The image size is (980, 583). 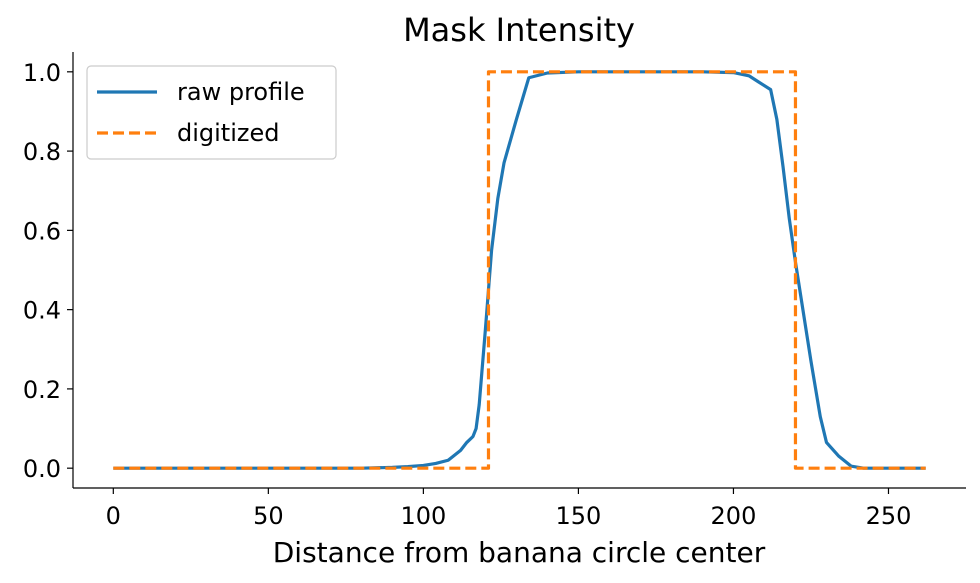 I want to click on legend-box, so click(x=211, y=112).